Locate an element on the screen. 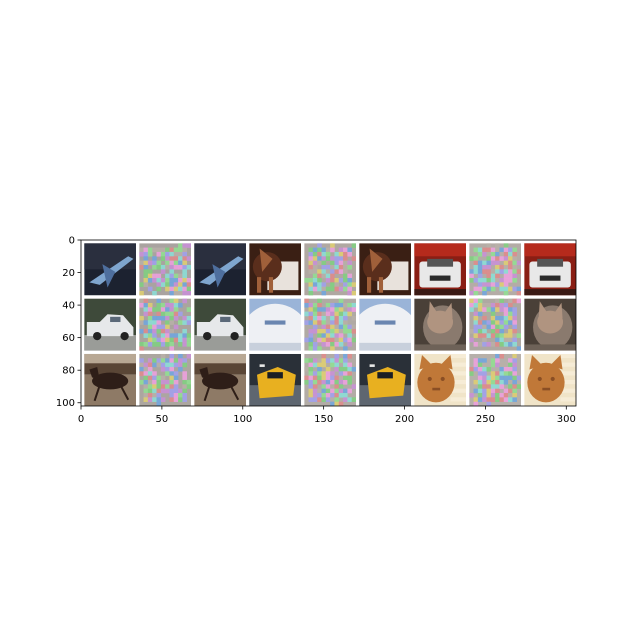  x-tick-label: 0 is located at coordinates (81, 419).